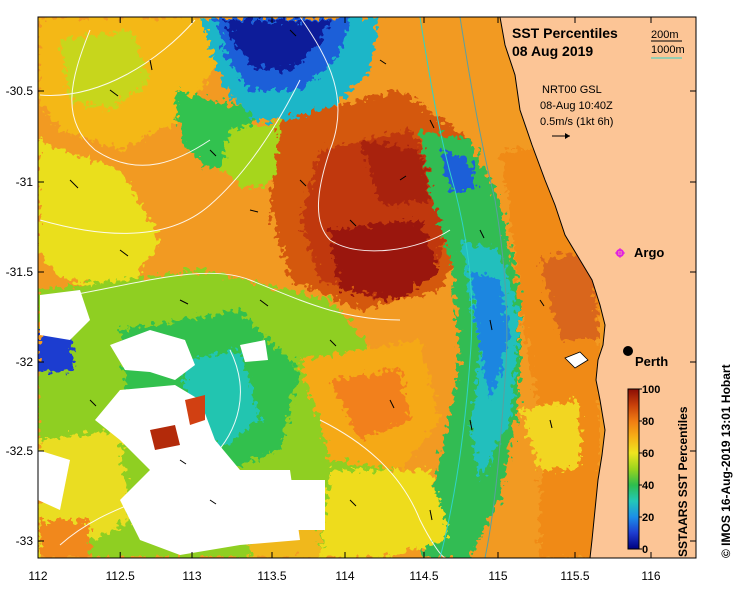 The height and width of the screenshot is (592, 739). What do you see at coordinates (576, 106) in the screenshot?
I see `current-time: 08-Aug 10:40Z` at bounding box center [576, 106].